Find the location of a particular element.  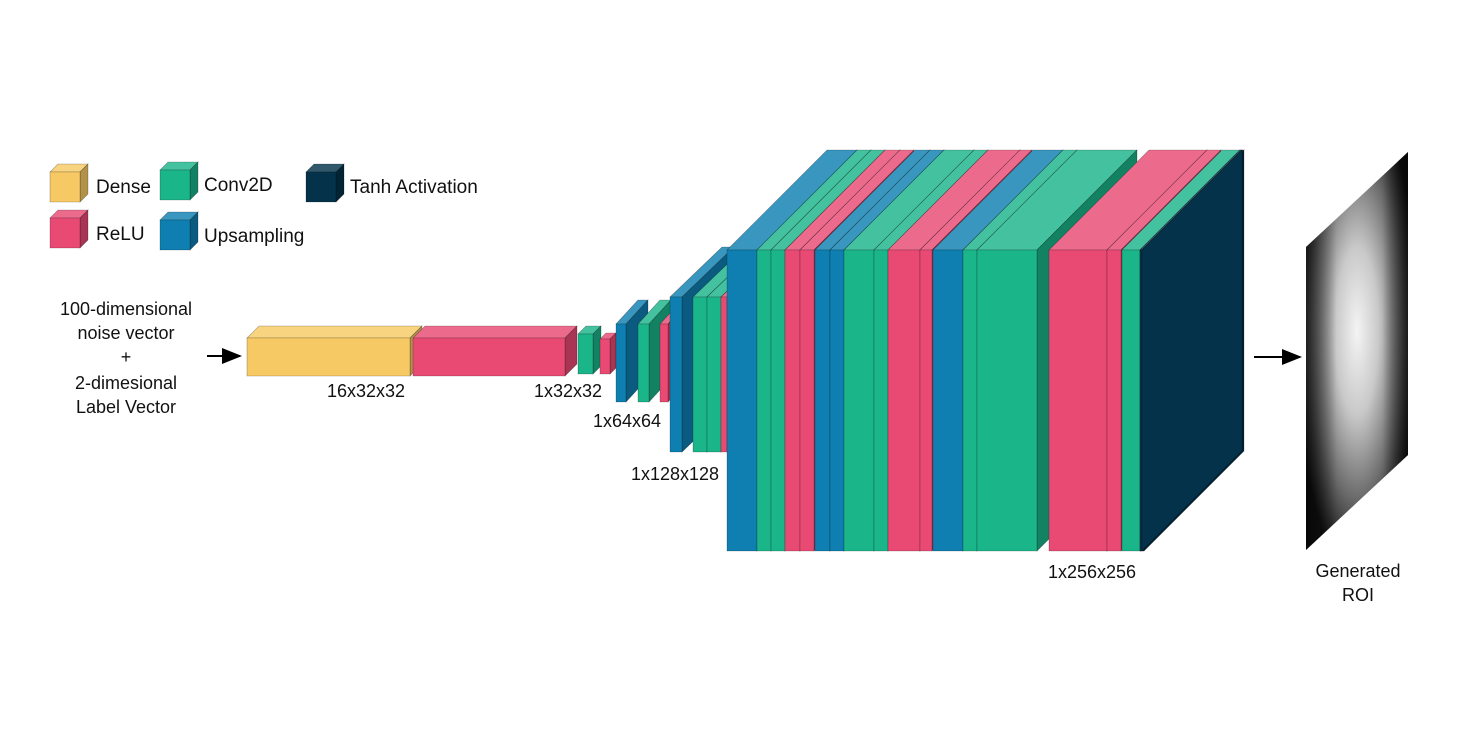

legend-tanh-icon is located at coordinates (325, 183).